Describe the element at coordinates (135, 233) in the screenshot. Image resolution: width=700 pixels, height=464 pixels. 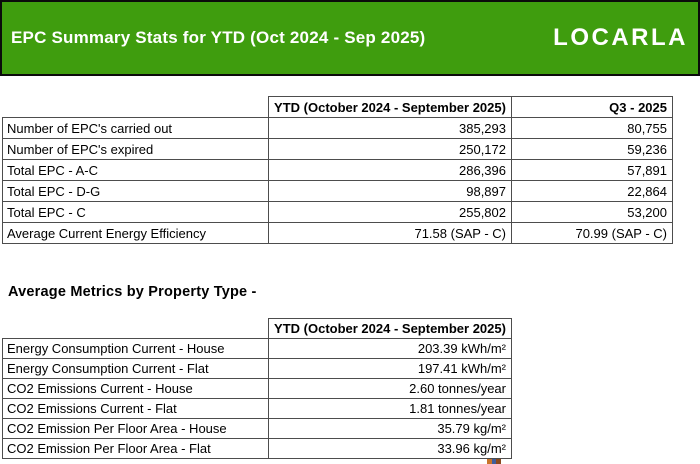
I see `row-label: Average Current Energy Efficiency` at that location.